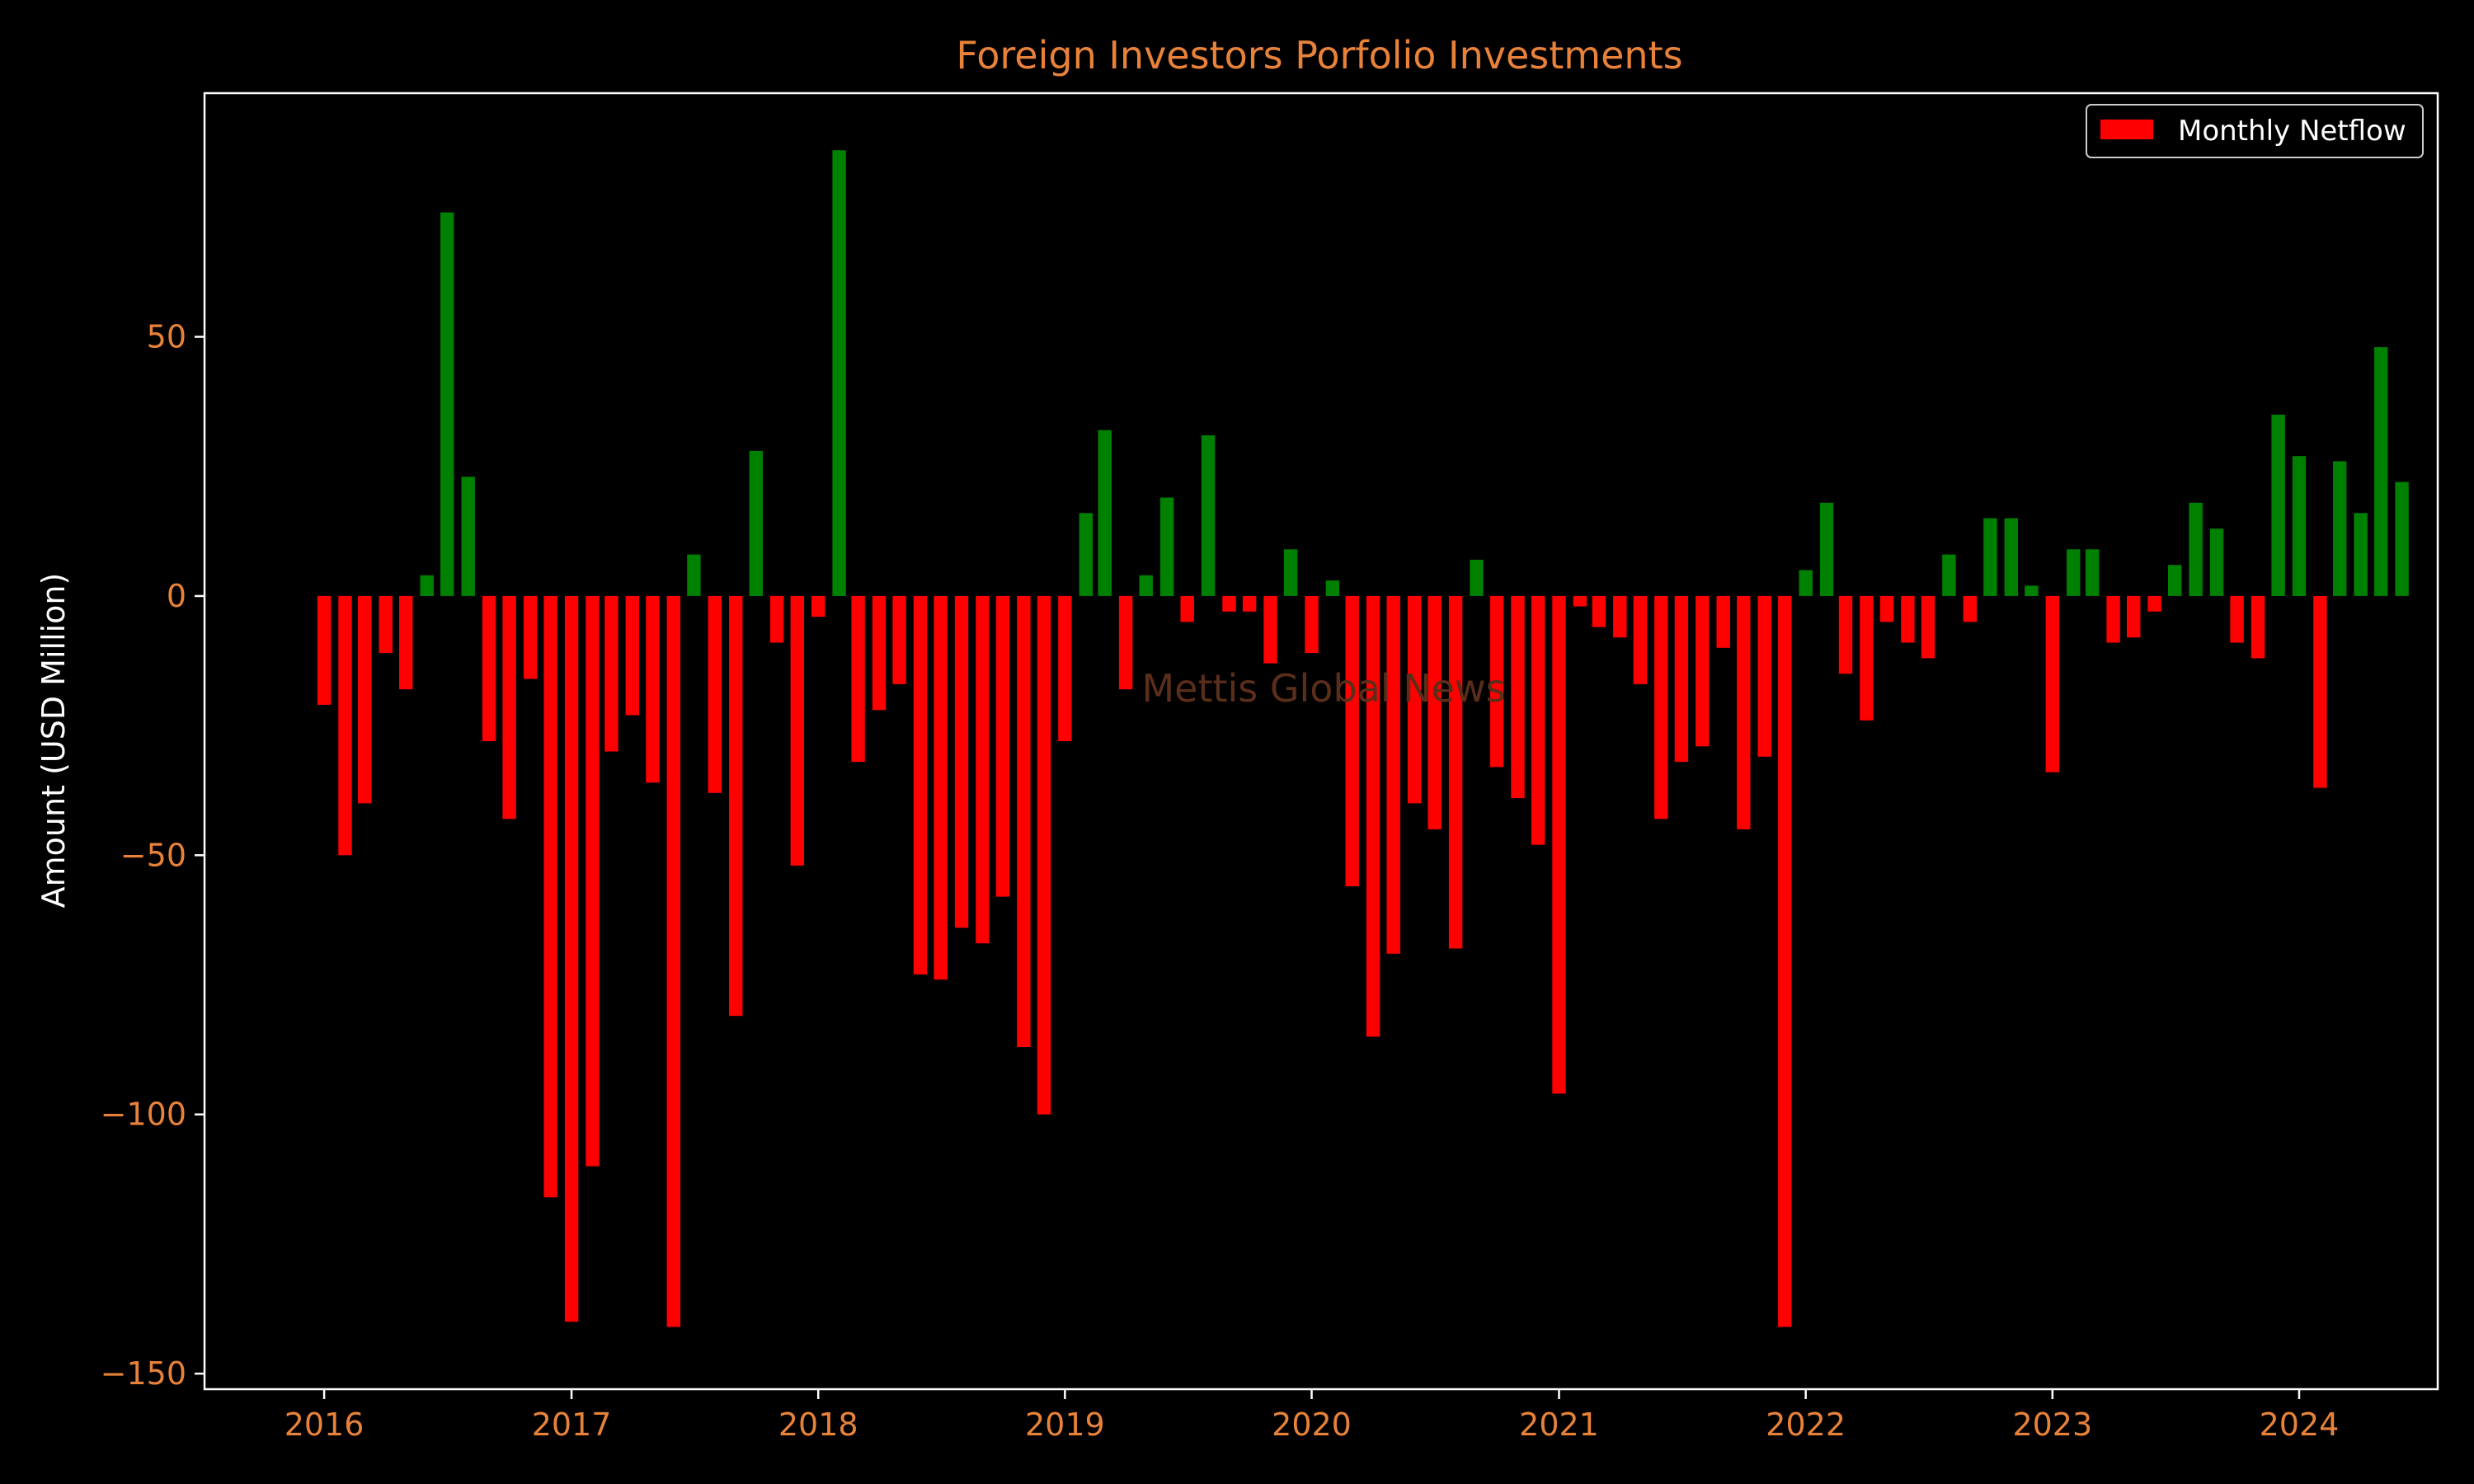 The image size is (2474, 1484). I want to click on chart-title: Foreign Investors Porfolio Investments, so click(1319, 55).